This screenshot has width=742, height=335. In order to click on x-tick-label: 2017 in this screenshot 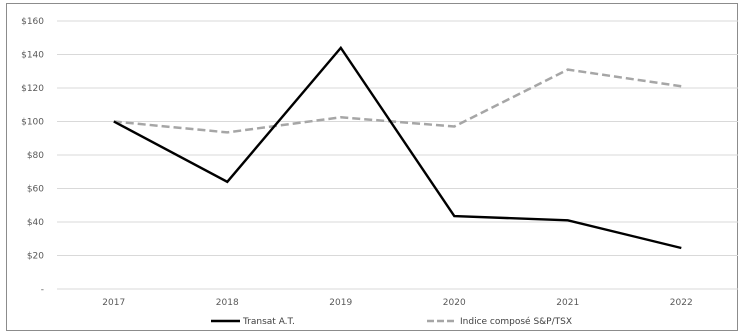, I will do `click(113, 303)`.